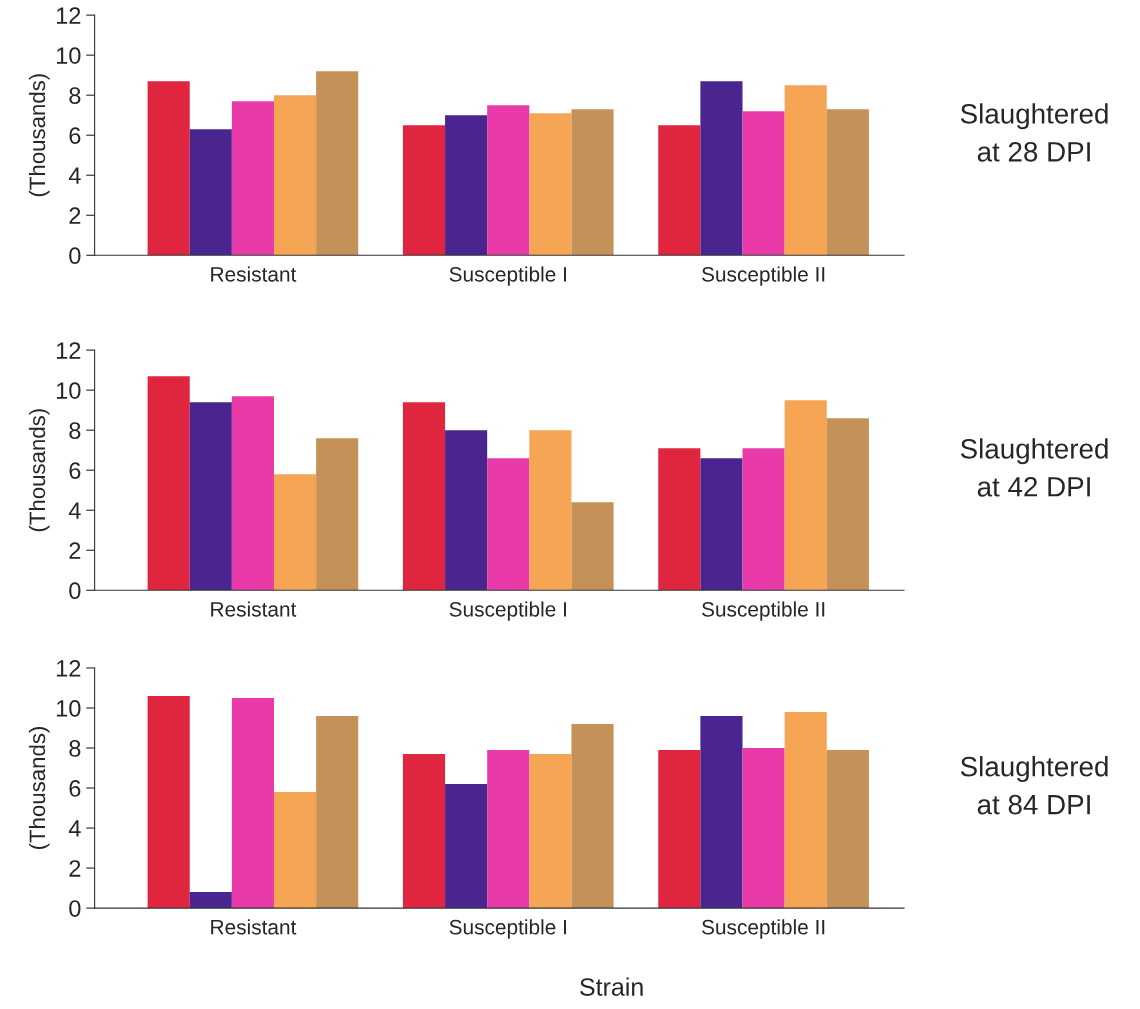 The width and height of the screenshot is (1140, 1009). What do you see at coordinates (611, 986) in the screenshot?
I see `x-axis-title: Strain` at bounding box center [611, 986].